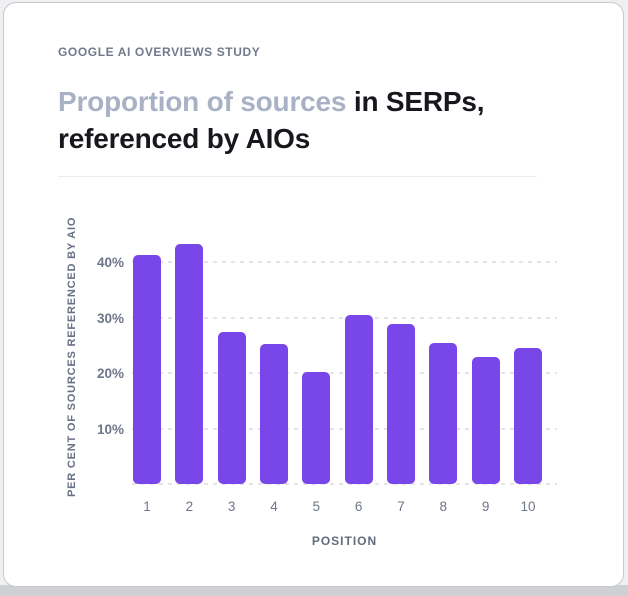  Describe the element at coordinates (202, 101) in the screenshot. I see `page-title-muted-part: Proportion of sources` at that location.